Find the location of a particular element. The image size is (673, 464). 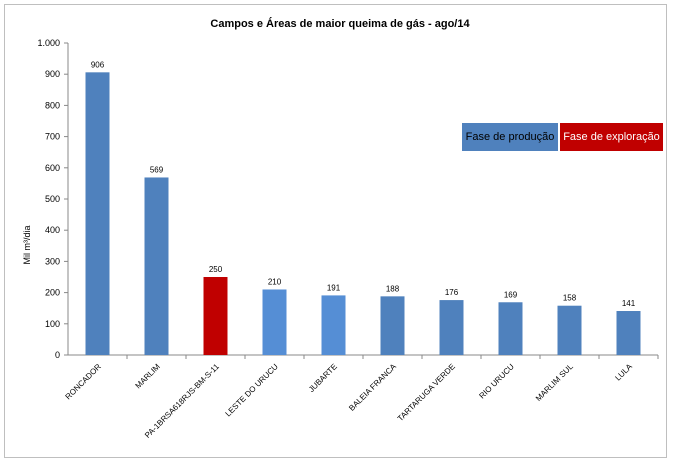

y-tick-label: 500 is located at coordinates (52, 199).